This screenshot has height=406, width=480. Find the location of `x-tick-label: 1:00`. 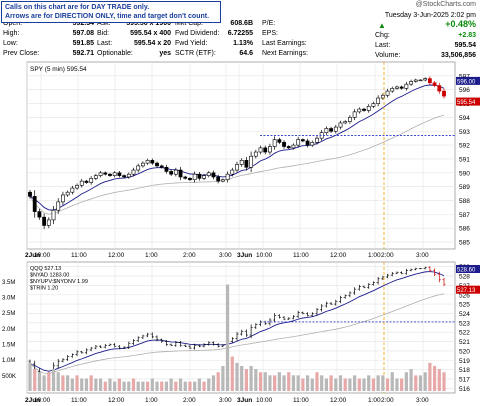

x-tick-label: 1:00 is located at coordinates (374, 400).